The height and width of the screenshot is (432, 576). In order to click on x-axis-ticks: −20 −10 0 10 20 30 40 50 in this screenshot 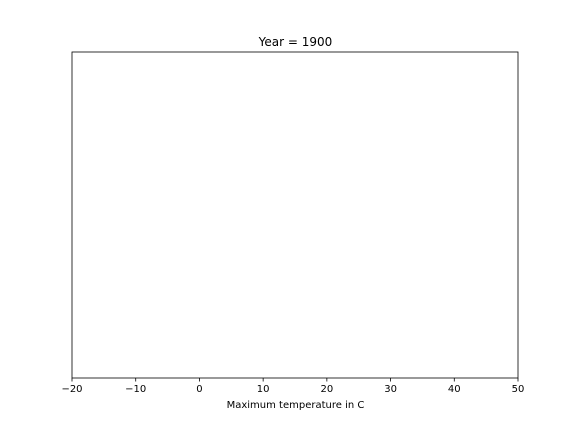, I will do `click(292, 386)`.